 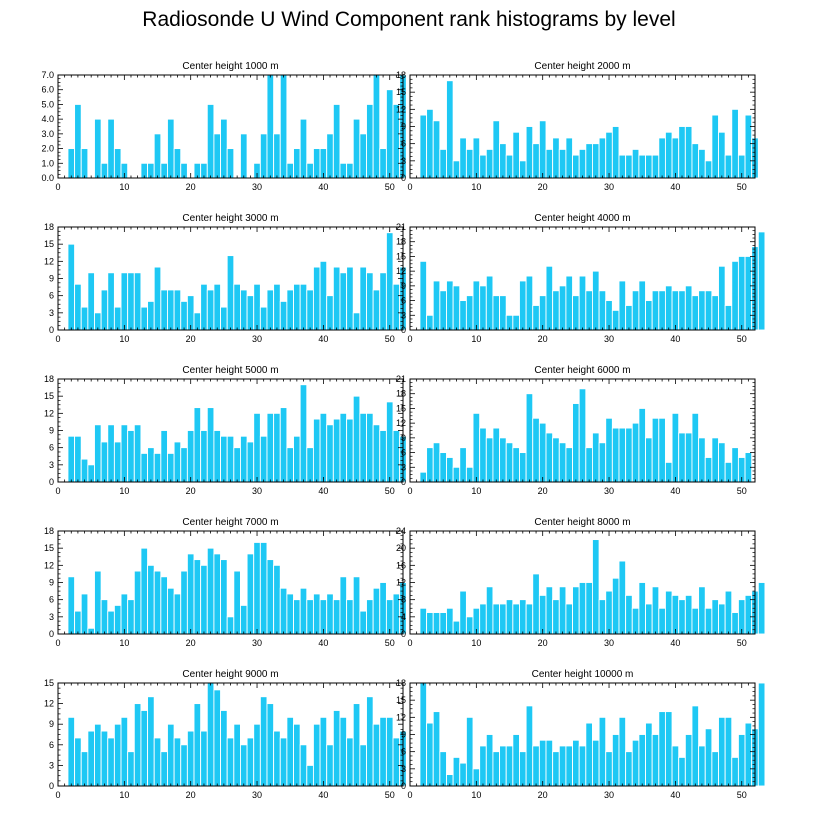 What do you see at coordinates (742, 187) in the screenshot?
I see `x-tick-label: 50` at bounding box center [742, 187].